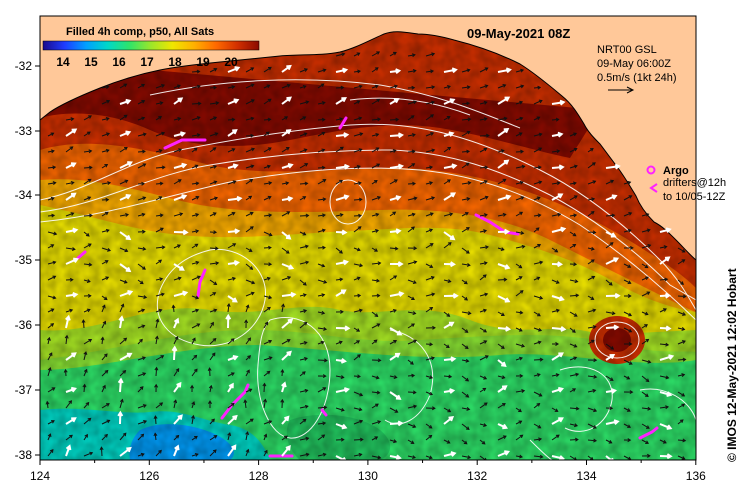 This screenshot has width=749, height=496. Describe the element at coordinates (676, 171) in the screenshot. I see `argo-label: Argo` at that location.